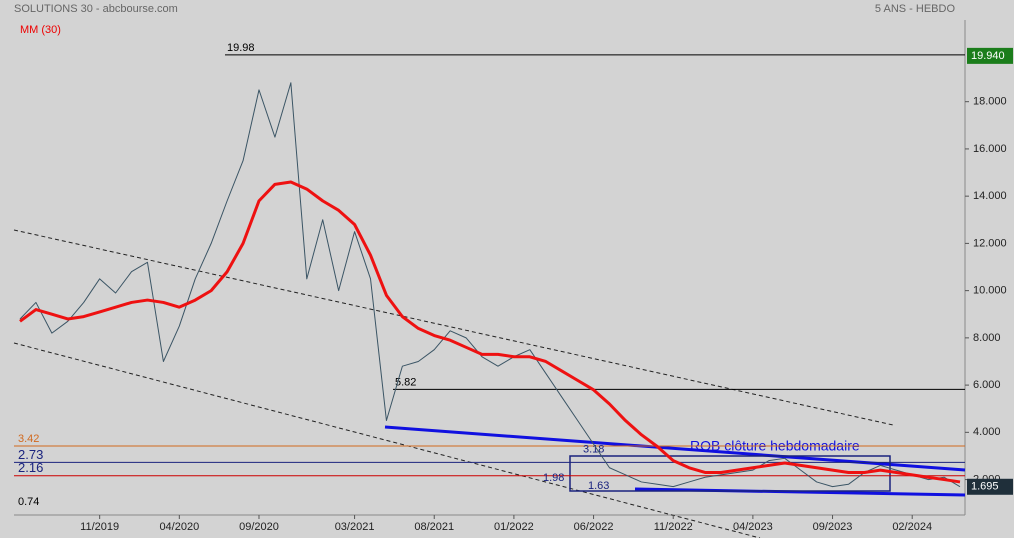  What do you see at coordinates (990, 149) in the screenshot?
I see `y-tick-label: 16.000` at bounding box center [990, 149].